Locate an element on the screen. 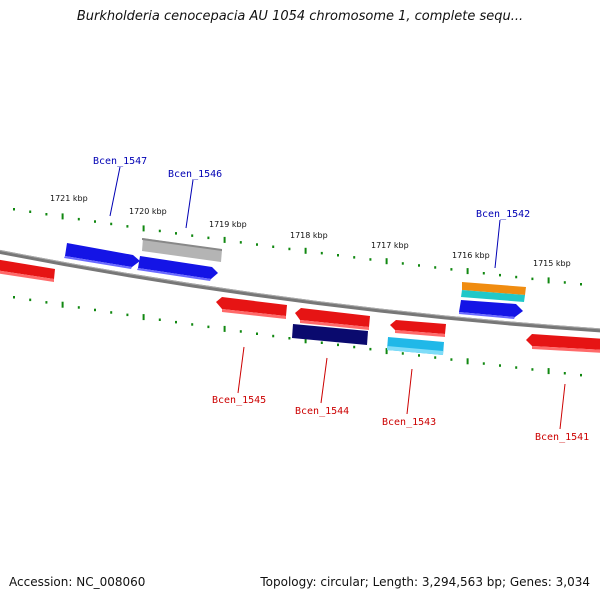 The width and height of the screenshot is (600, 600). kbp-label: 1720 kbp is located at coordinates (148, 211).